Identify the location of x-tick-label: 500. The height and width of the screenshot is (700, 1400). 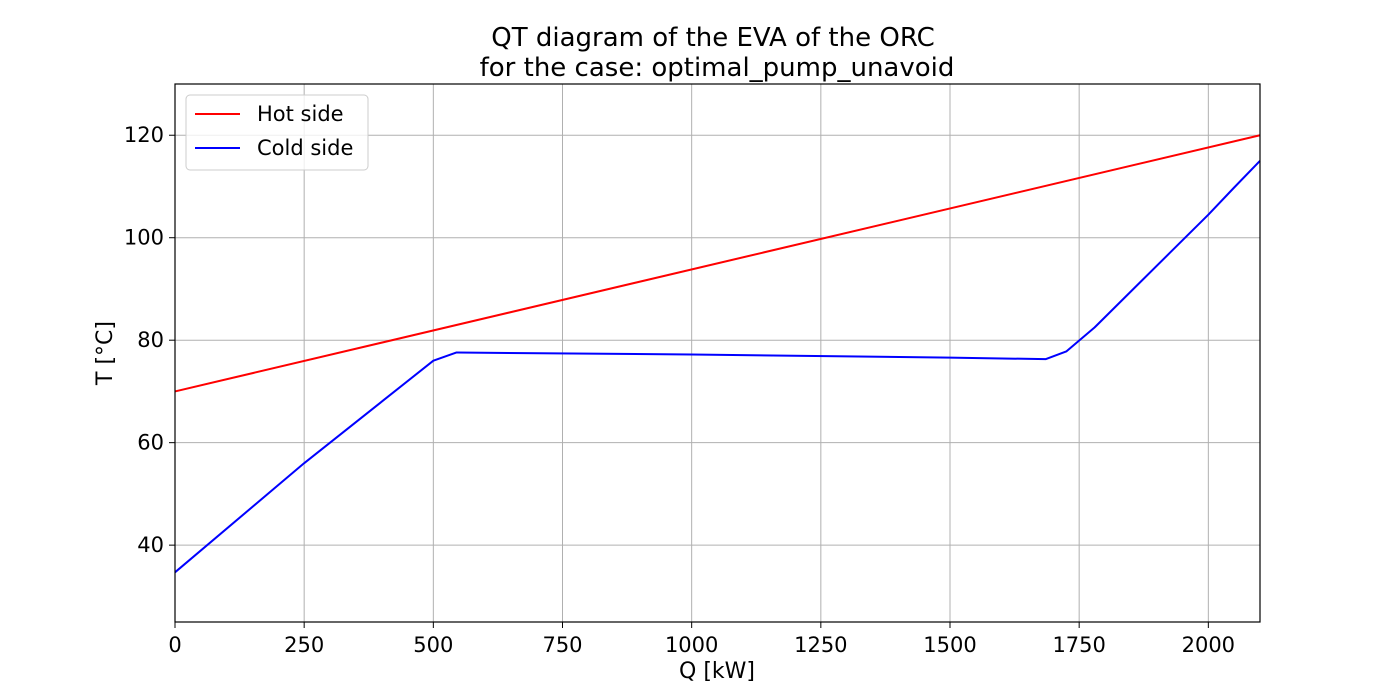
(433, 645).